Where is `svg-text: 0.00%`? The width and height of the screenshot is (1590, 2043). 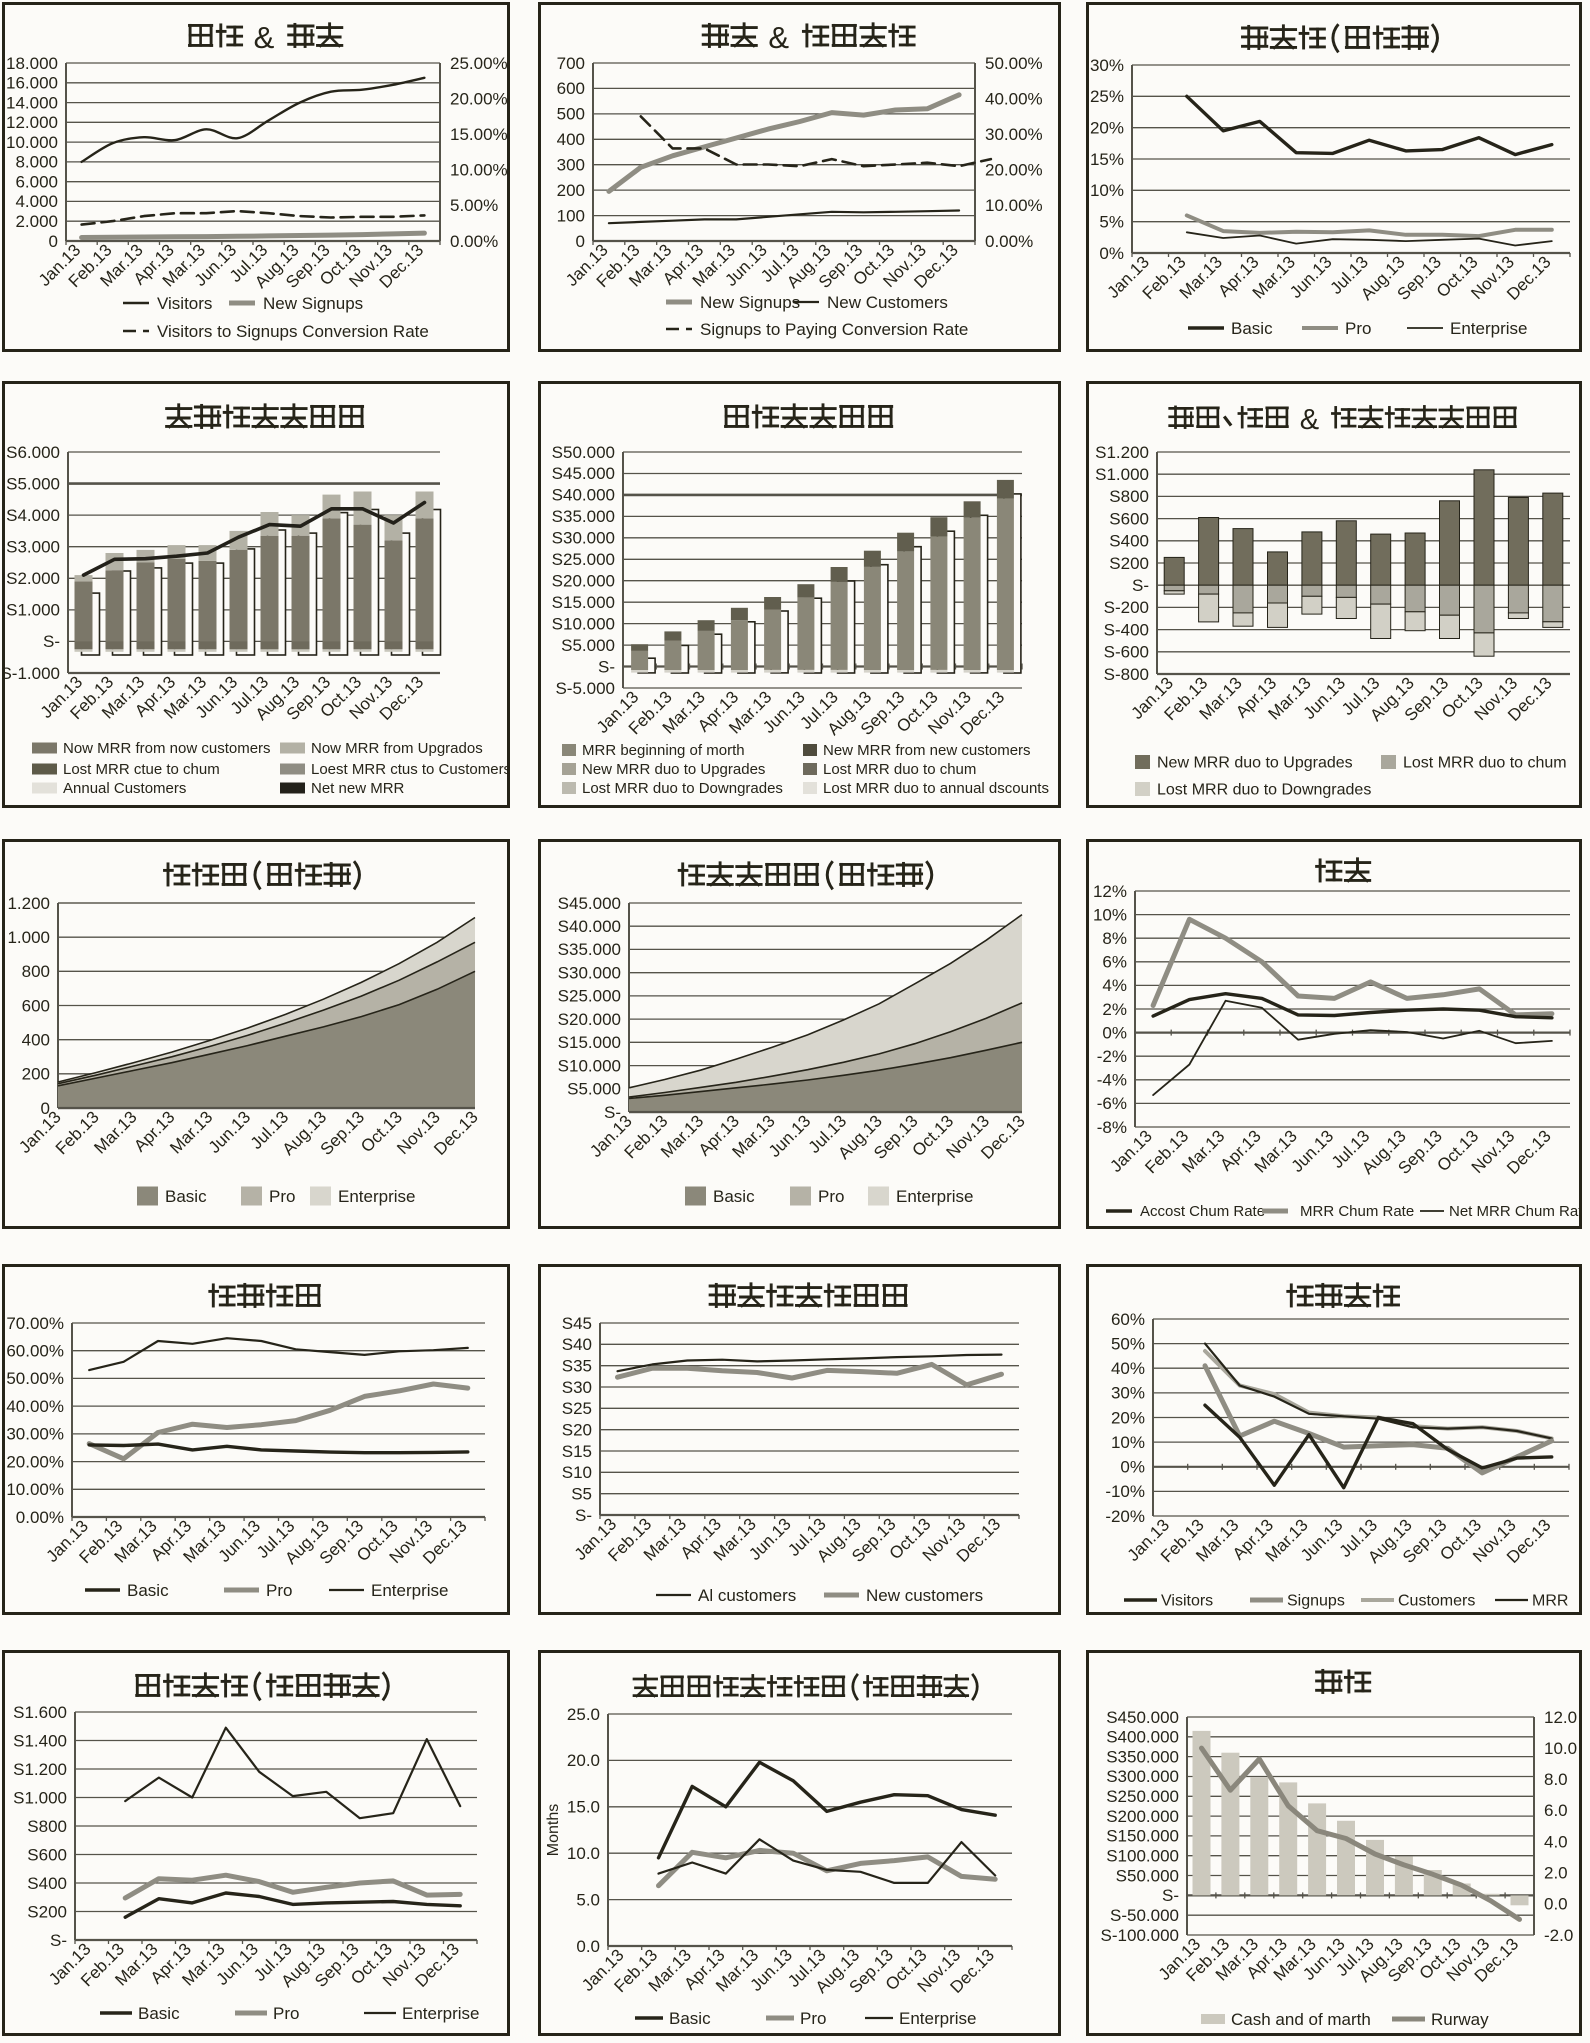
svg-text: 0.00% is located at coordinates (474, 241).